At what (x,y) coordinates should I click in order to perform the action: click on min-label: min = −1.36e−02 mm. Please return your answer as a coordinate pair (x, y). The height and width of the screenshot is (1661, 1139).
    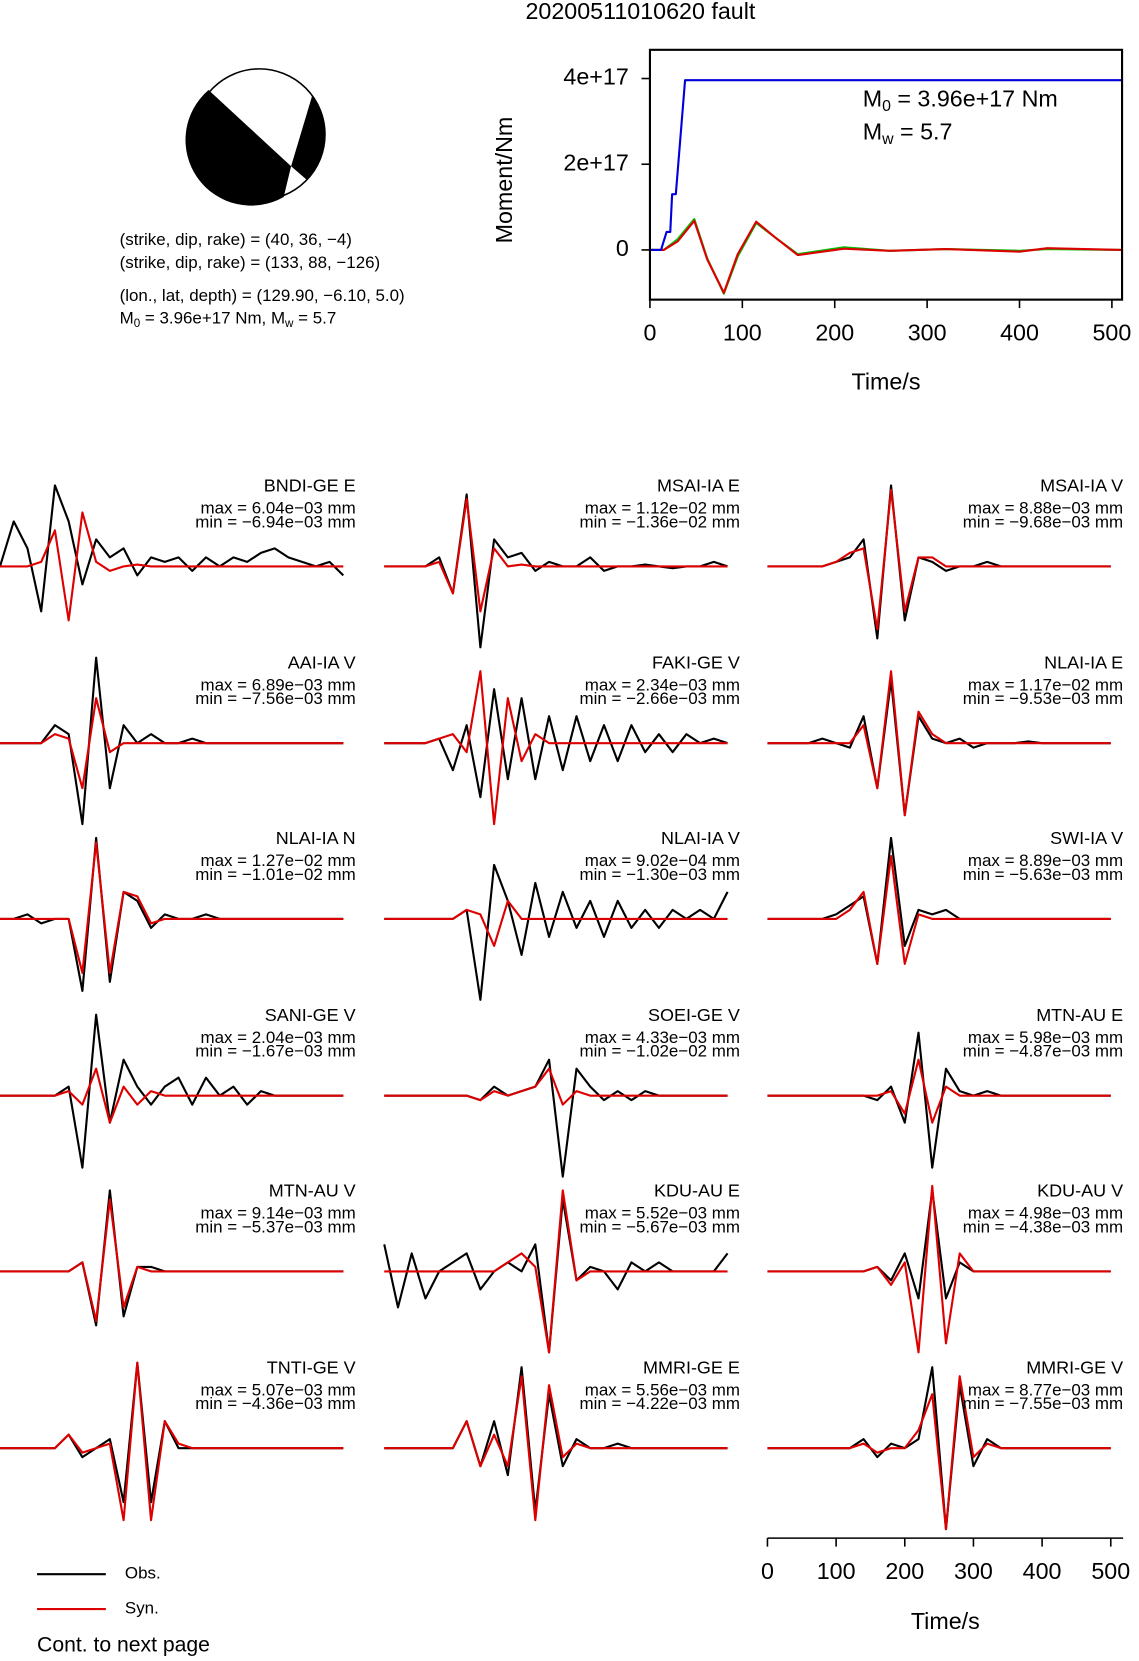
    Looking at the image, I should click on (660, 521).